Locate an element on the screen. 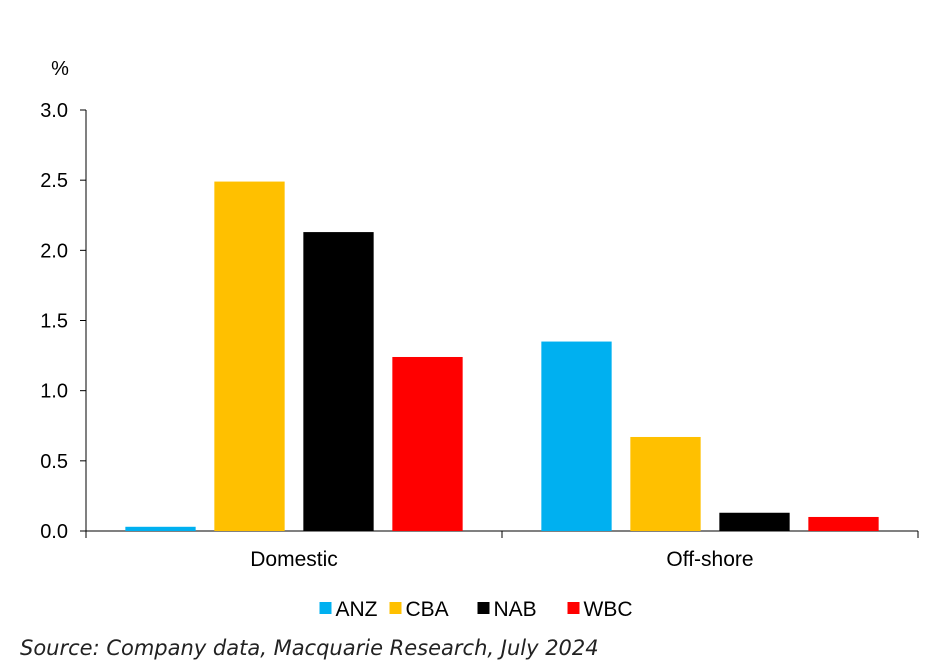 This screenshot has width=941, height=671. bar-wbc-domestic is located at coordinates (427, 443).